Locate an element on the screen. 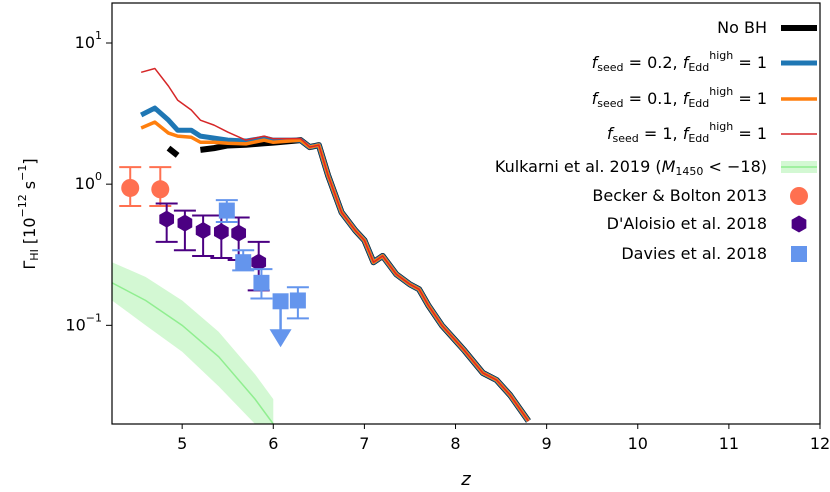  limit-arrow-head is located at coordinates (280, 338).